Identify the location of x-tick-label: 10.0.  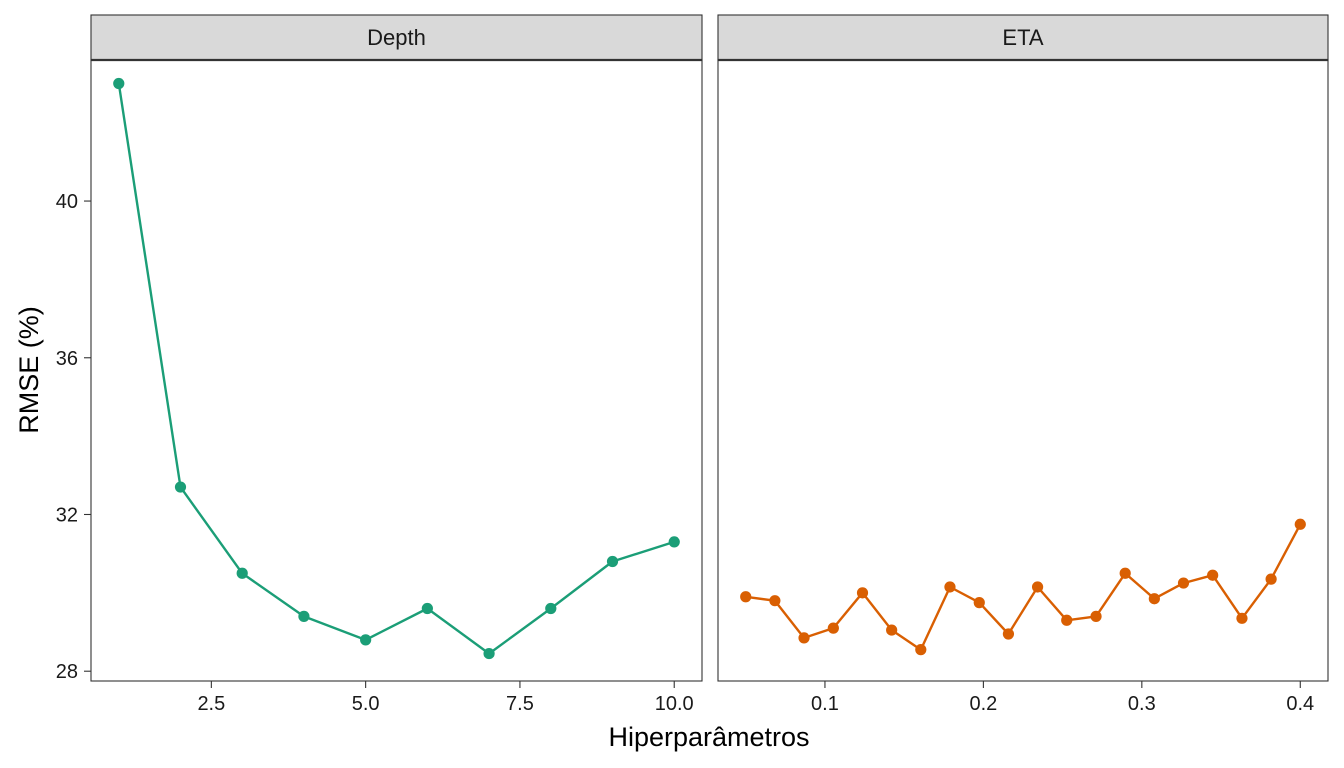
(674, 704).